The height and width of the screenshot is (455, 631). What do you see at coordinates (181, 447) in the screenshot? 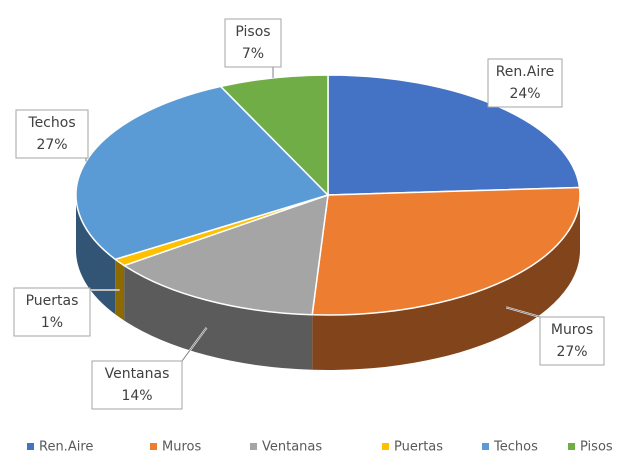
I see `legend-label: Muros` at bounding box center [181, 447].